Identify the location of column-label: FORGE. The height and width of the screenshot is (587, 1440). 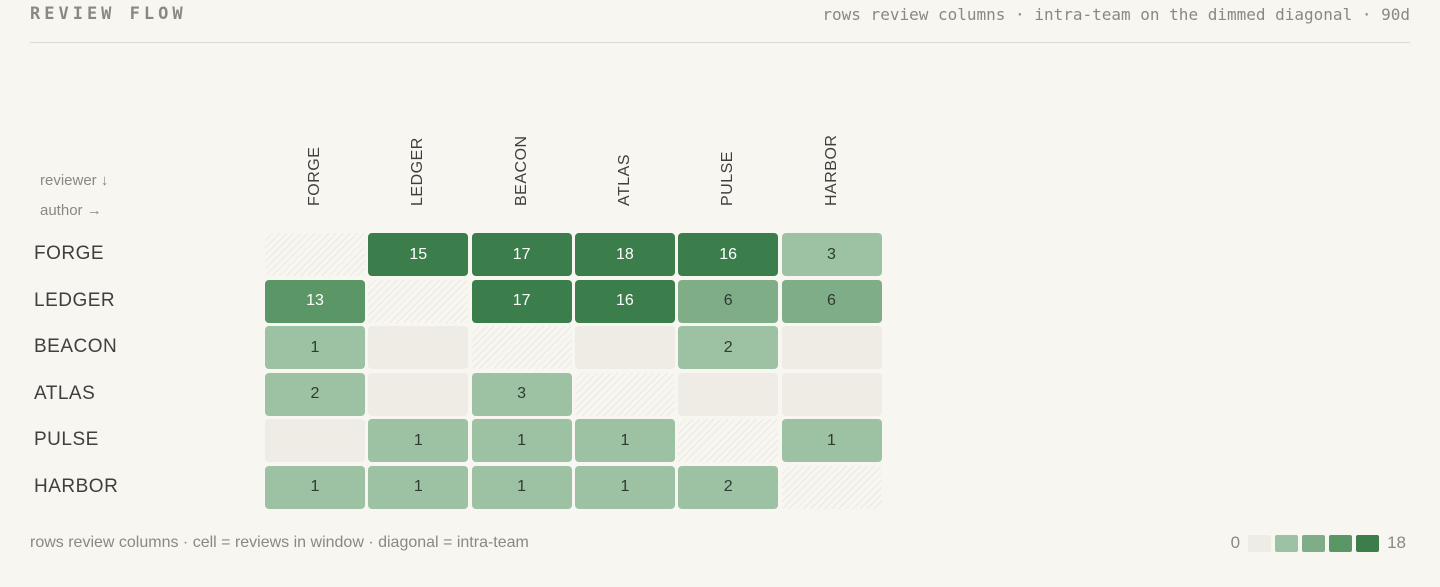
(315, 188).